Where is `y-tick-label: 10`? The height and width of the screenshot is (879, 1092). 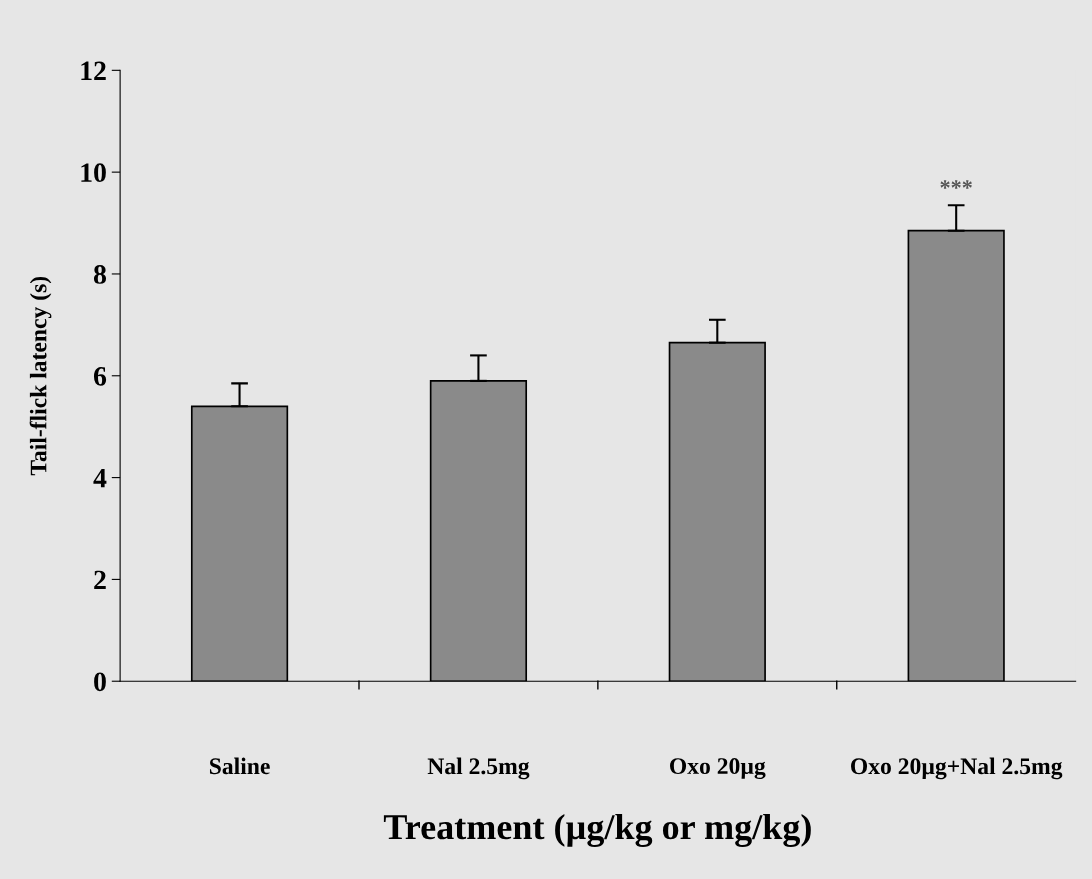
y-tick-label: 10 is located at coordinates (93, 173).